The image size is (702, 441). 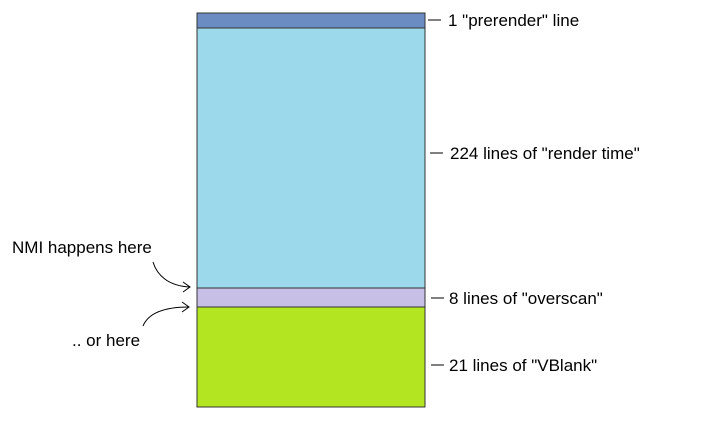 I want to click on segment-leaders, so click(x=436, y=192).